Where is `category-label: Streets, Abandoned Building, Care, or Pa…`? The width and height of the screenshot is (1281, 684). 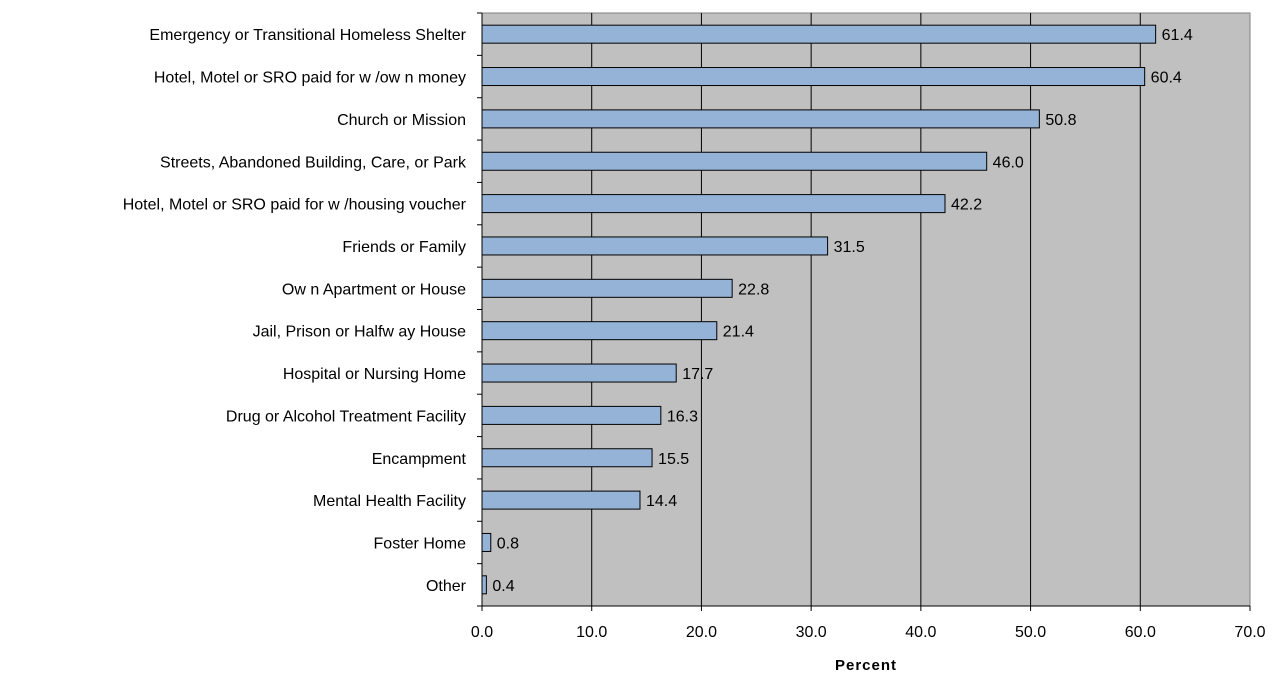 category-label: Streets, Abandoned Building, Care, or Pa… is located at coordinates (313, 162).